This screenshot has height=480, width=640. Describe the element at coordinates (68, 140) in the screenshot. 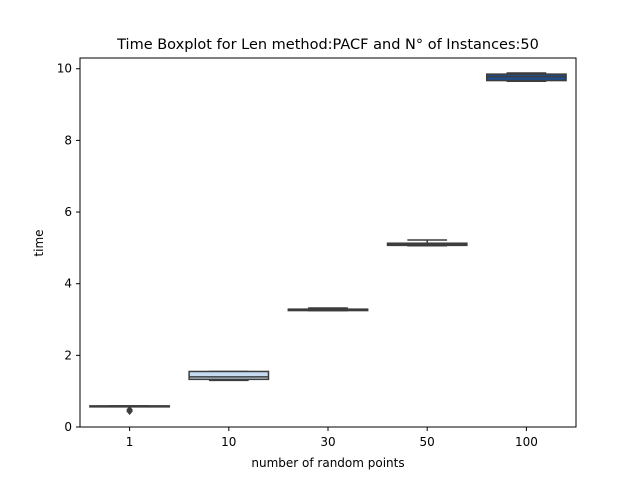

I see `y-tick-label: 8` at that location.